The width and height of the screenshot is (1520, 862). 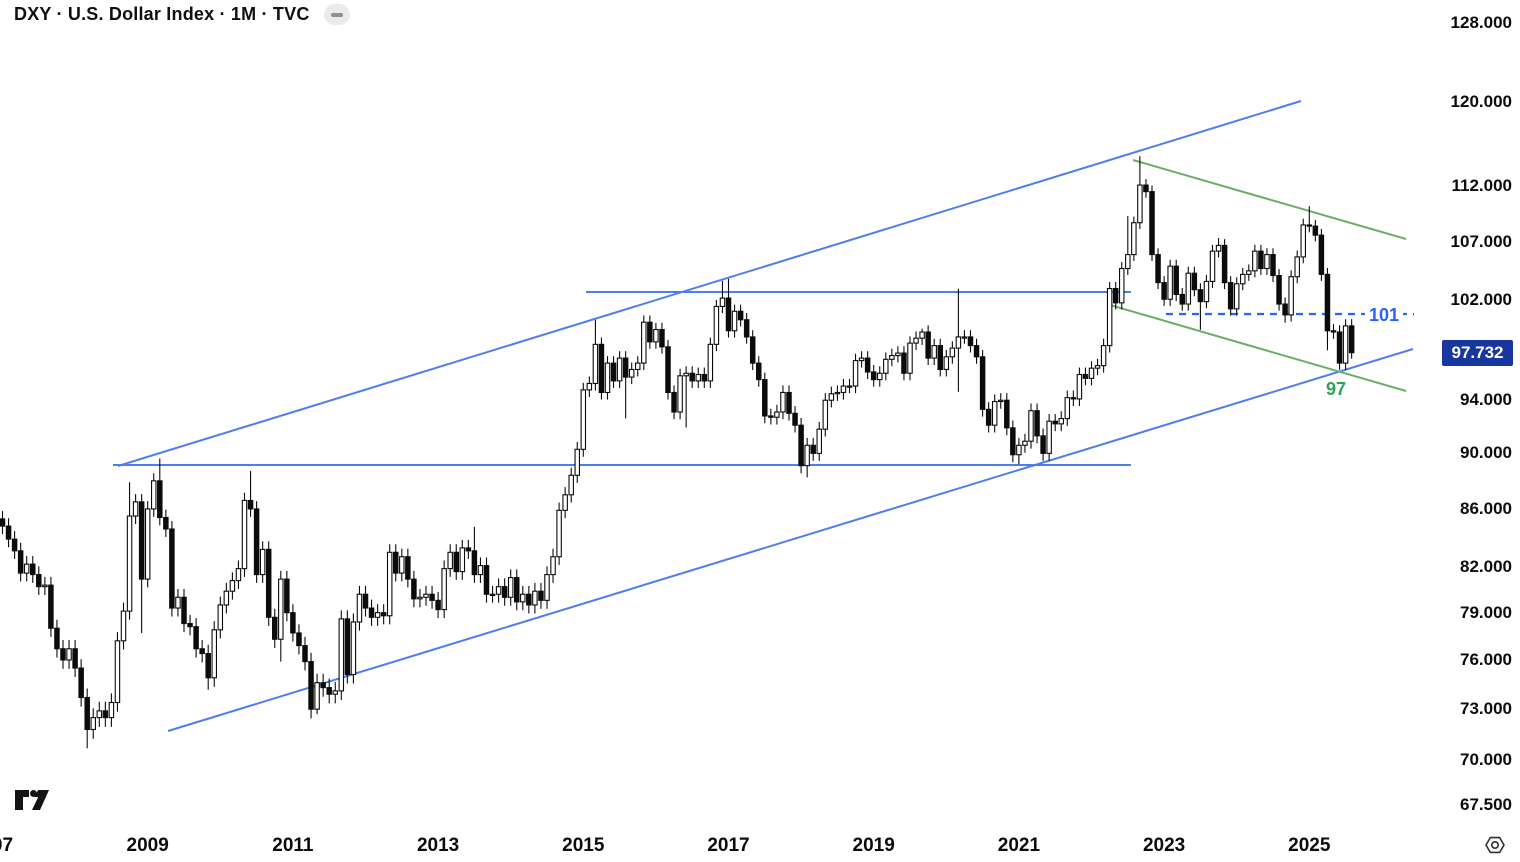 I want to click on time-axis-label: 2019, so click(x=873, y=845).